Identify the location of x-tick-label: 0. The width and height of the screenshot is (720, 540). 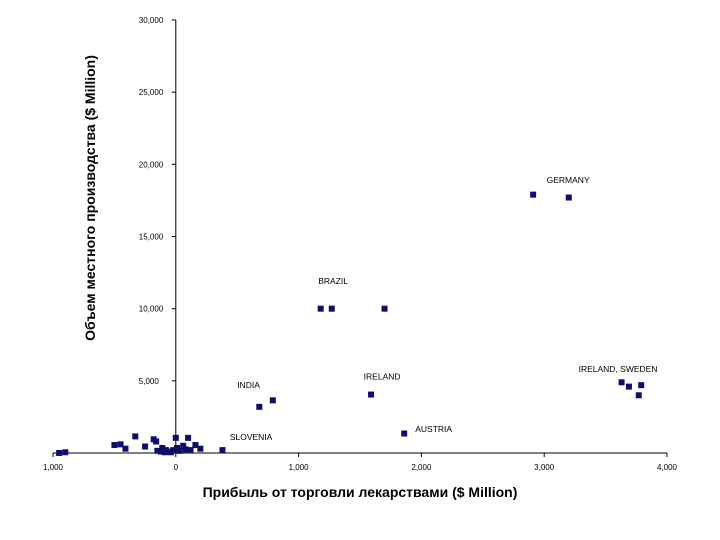
(176, 467).